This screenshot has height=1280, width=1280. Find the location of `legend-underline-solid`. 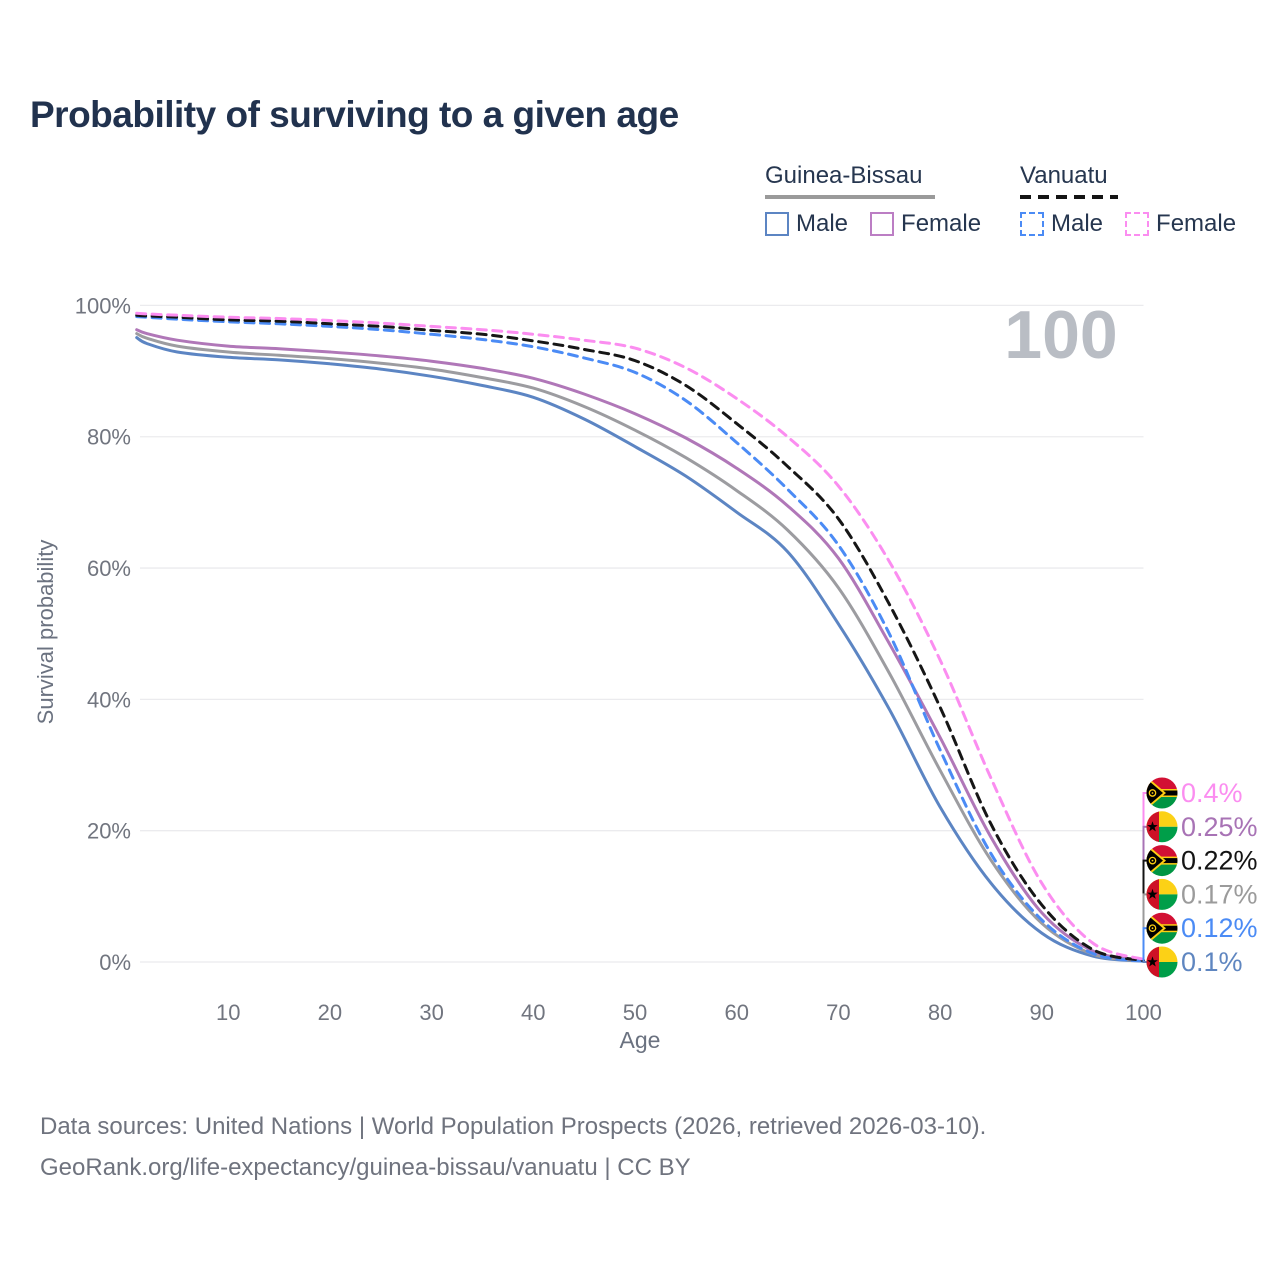

legend-underline-solid is located at coordinates (850, 197).